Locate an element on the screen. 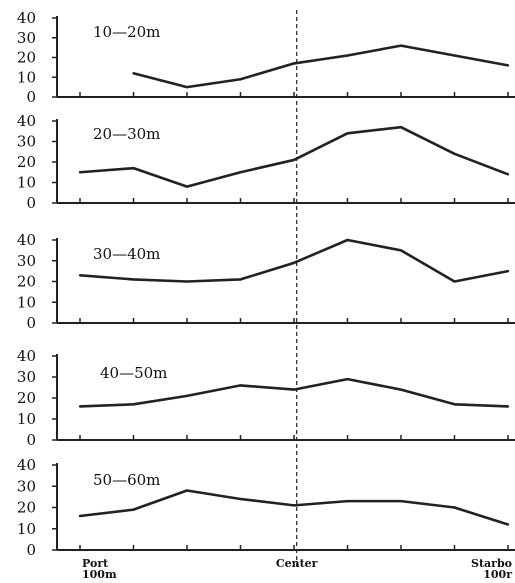 Image resolution: width=515 pixels, height=583 pixels. panel-title: 10—20m is located at coordinates (126, 32).